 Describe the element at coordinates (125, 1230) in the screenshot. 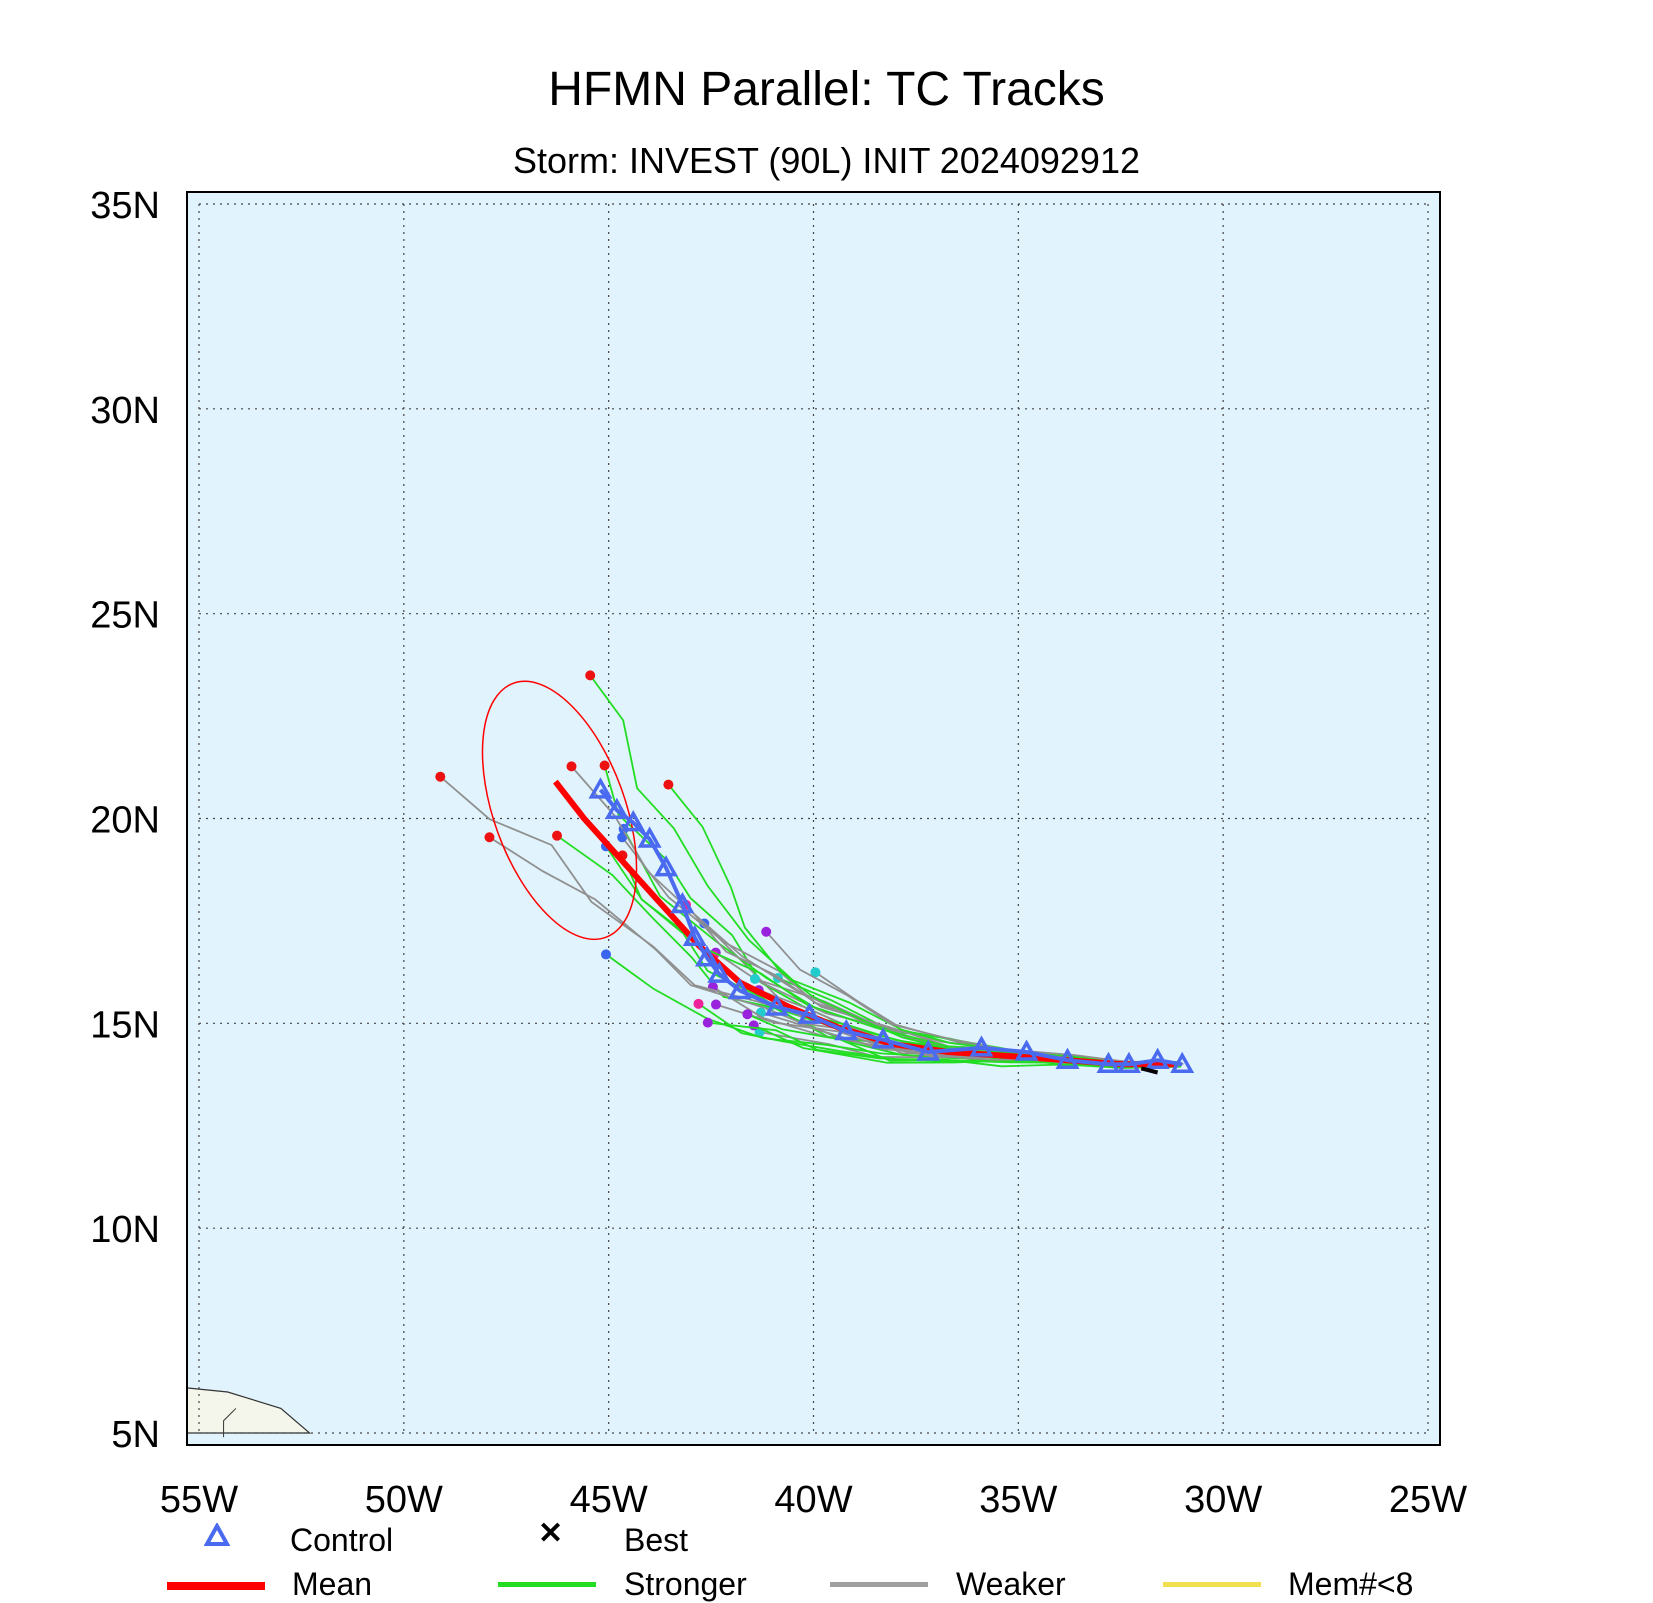

I see `y-tick-label: 10N` at that location.